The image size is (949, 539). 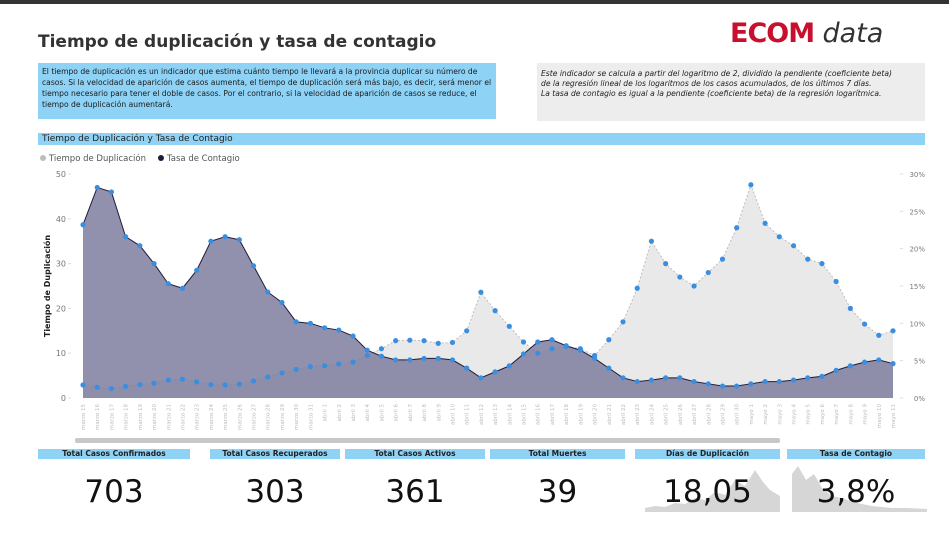 What do you see at coordinates (97, 158) in the screenshot?
I see `legend-label: Tiempo de Duplicación` at bounding box center [97, 158].